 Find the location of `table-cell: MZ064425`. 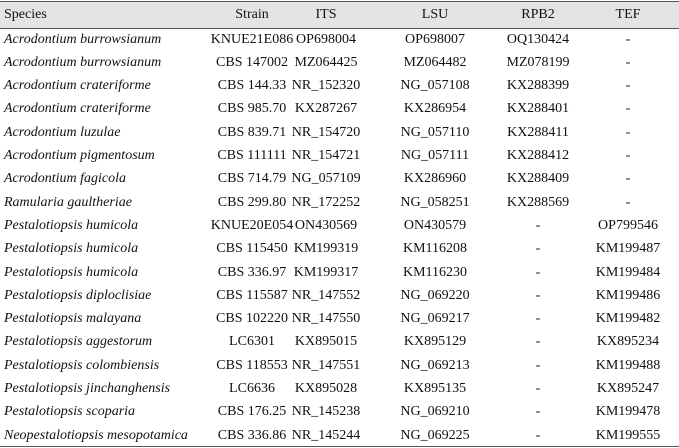

table-cell: MZ064425 is located at coordinates (326, 62).